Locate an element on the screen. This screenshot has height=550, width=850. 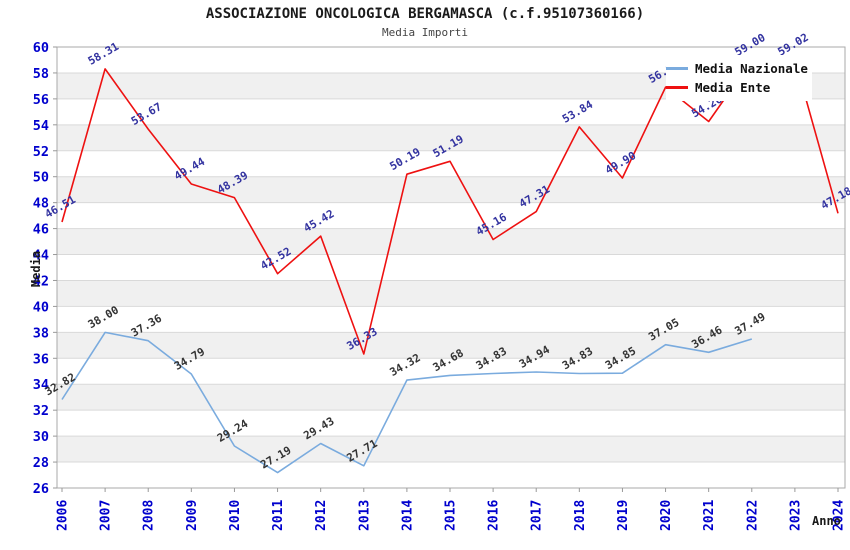
y-tick-label: 52 is located at coordinates (41, 152).